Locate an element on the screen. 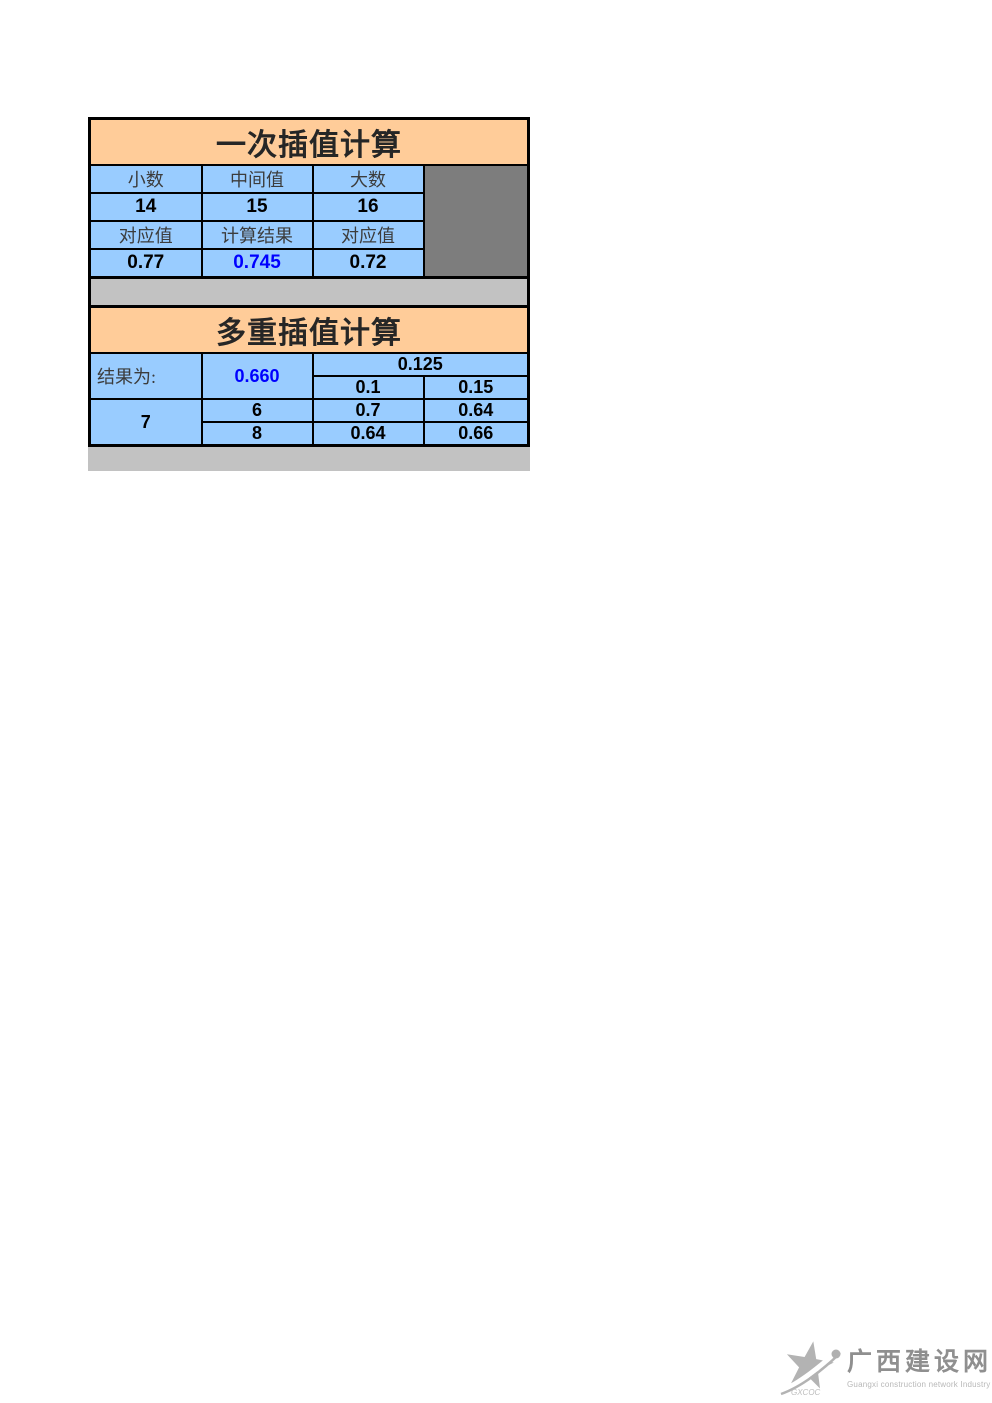  table1-merged-gray-cell is located at coordinates (476, 221).